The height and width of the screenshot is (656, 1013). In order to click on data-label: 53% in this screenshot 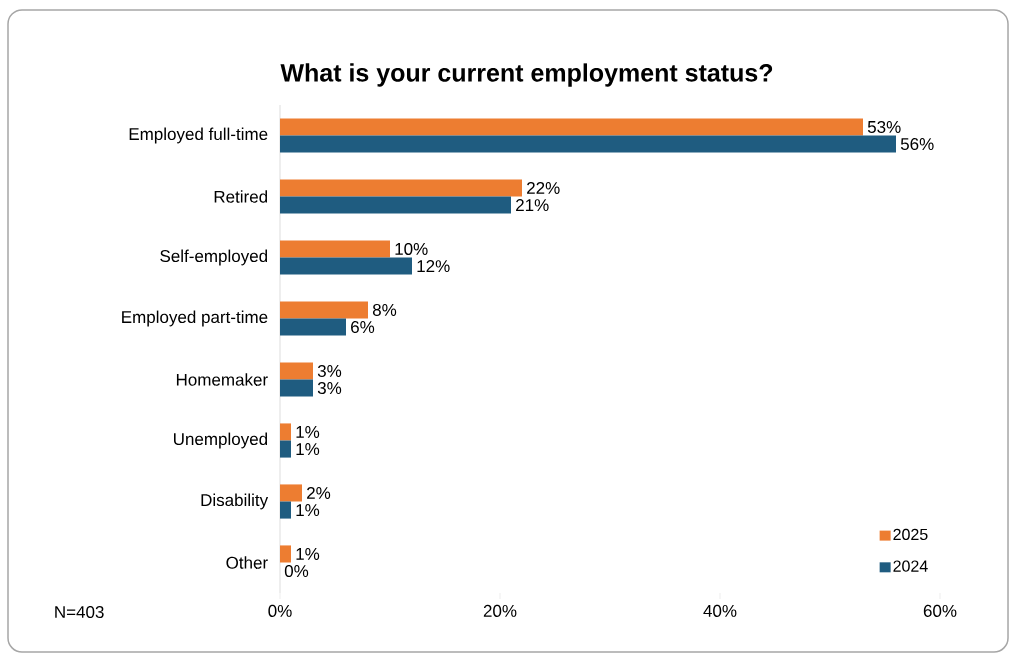, I will do `click(884, 126)`.